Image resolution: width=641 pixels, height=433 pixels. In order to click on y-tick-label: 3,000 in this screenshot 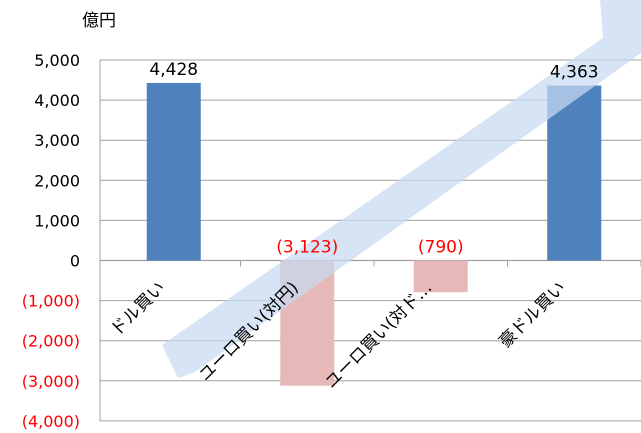, I will do `click(57, 140)`.